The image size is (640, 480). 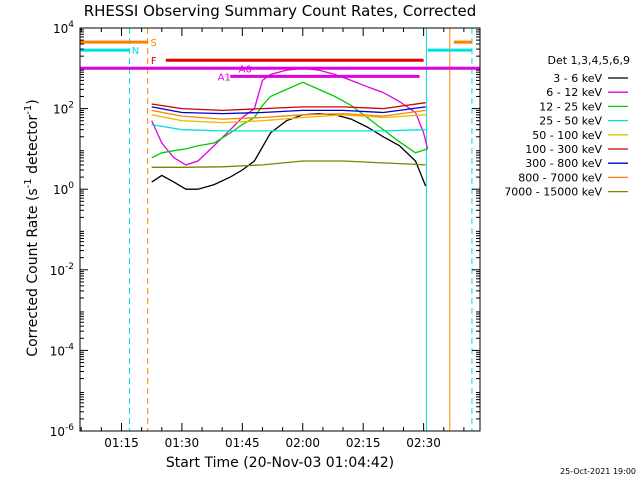 What do you see at coordinates (570, 121) in the screenshot?
I see `legend-label-3: 25 - 50 keV` at bounding box center [570, 121].